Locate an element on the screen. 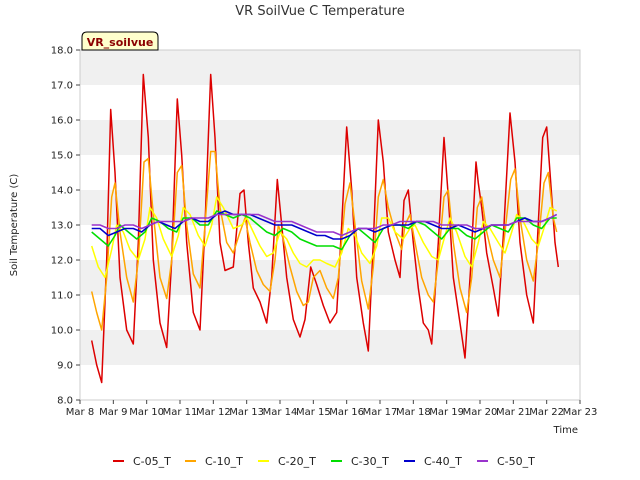 This screenshot has height=480, width=640. series-line-c-30_t is located at coordinates (324, 230).